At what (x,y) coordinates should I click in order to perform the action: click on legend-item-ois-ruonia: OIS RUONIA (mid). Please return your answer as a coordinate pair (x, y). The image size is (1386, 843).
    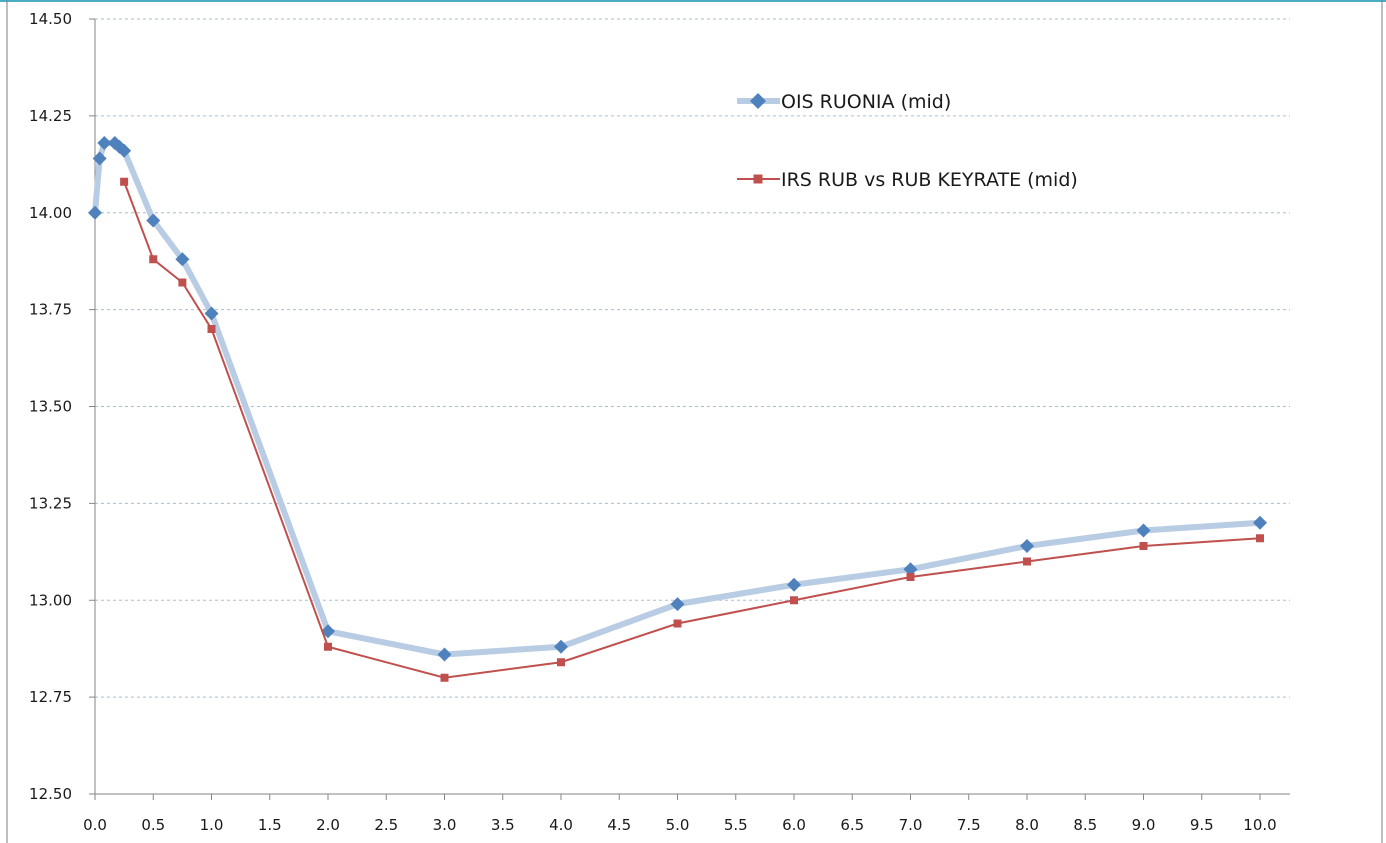
    Looking at the image, I should click on (844, 102).